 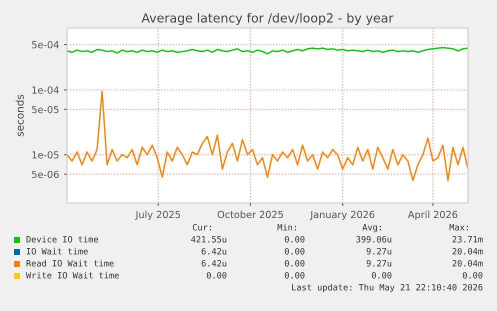 What do you see at coordinates (459, 227) in the screenshot?
I see `text: Max:` at bounding box center [459, 227].